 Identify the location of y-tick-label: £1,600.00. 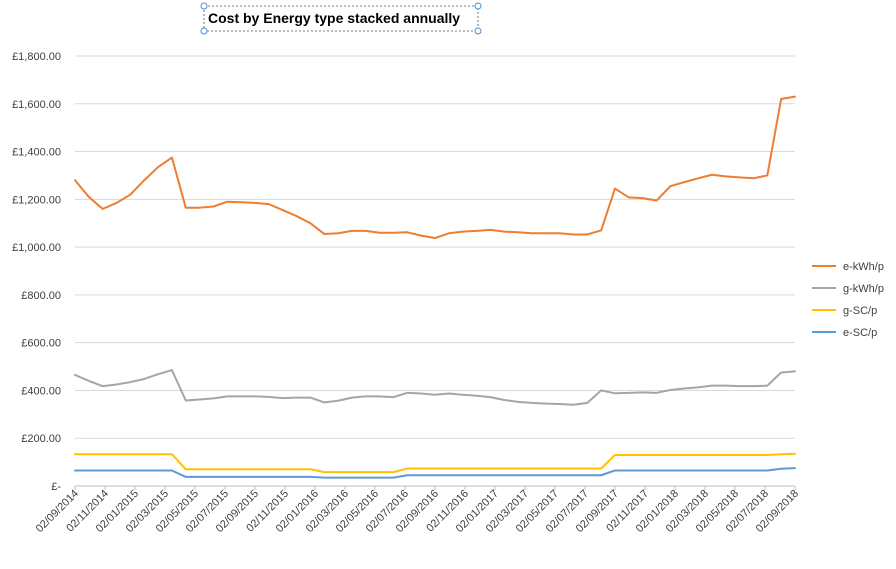
(36, 105).